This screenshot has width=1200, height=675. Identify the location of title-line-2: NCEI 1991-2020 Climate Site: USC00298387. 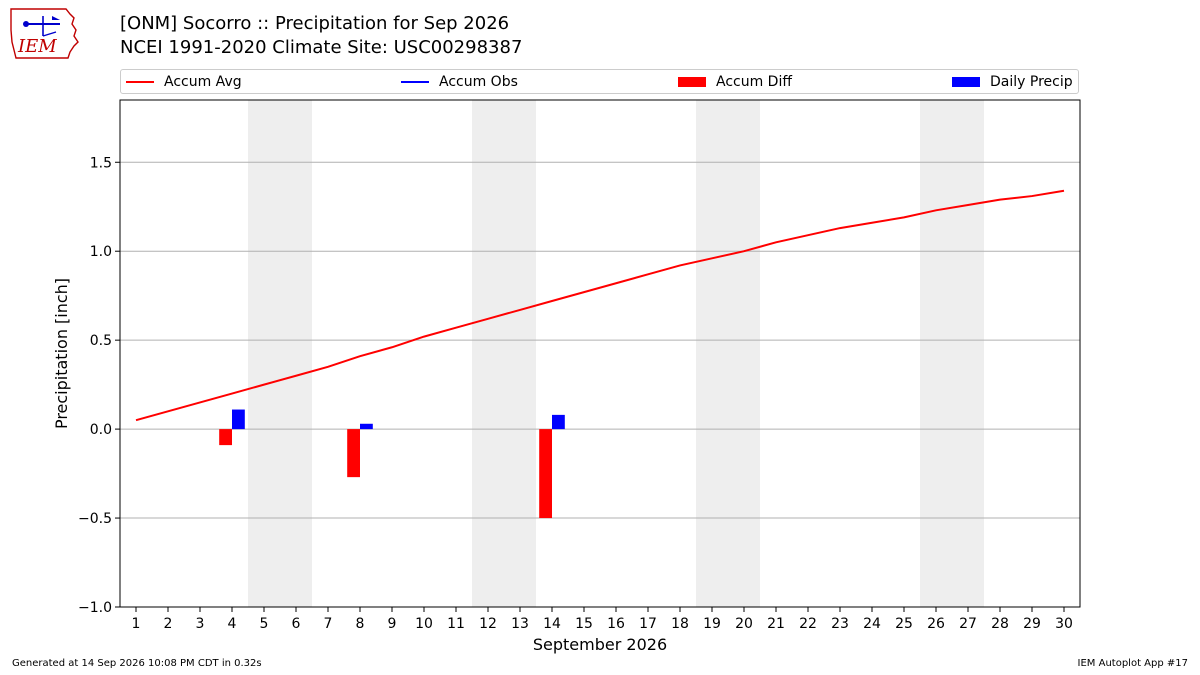
(321, 47).